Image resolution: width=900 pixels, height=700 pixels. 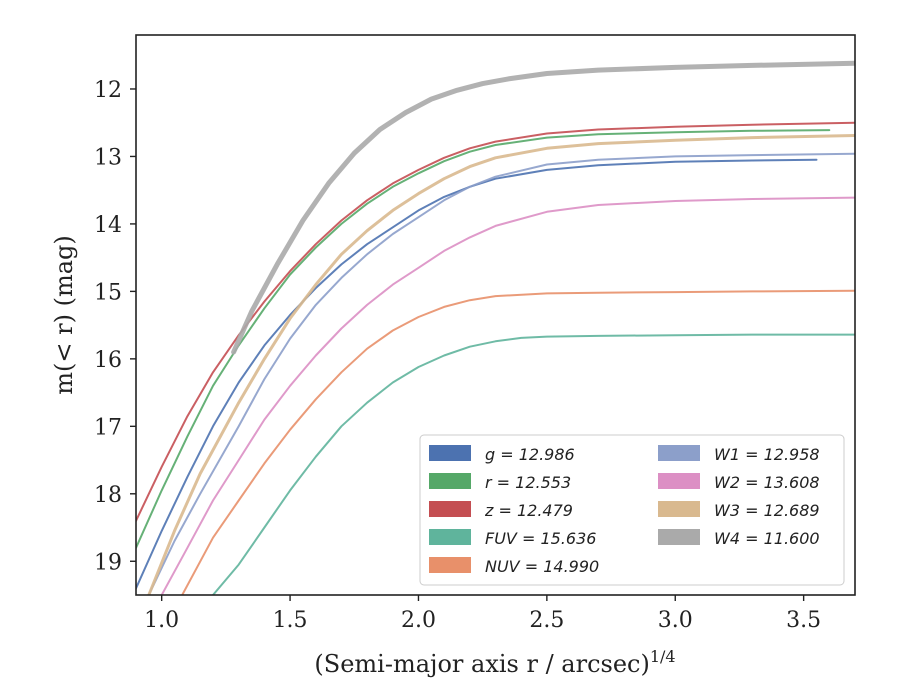 What do you see at coordinates (546, 620) in the screenshot?
I see `x-tick-label: 2.5` at bounding box center [546, 620].